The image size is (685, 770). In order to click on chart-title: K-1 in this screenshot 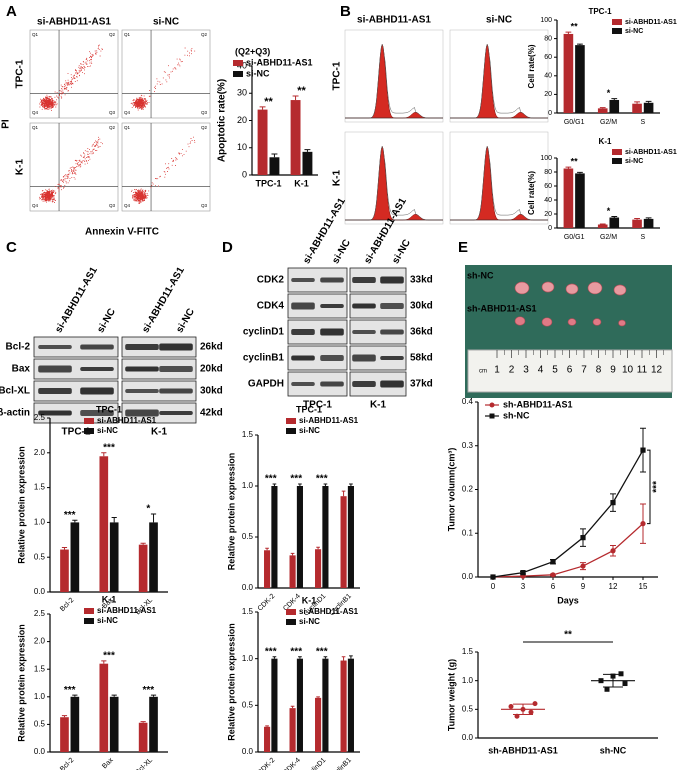, I will do `click(309, 600)`.